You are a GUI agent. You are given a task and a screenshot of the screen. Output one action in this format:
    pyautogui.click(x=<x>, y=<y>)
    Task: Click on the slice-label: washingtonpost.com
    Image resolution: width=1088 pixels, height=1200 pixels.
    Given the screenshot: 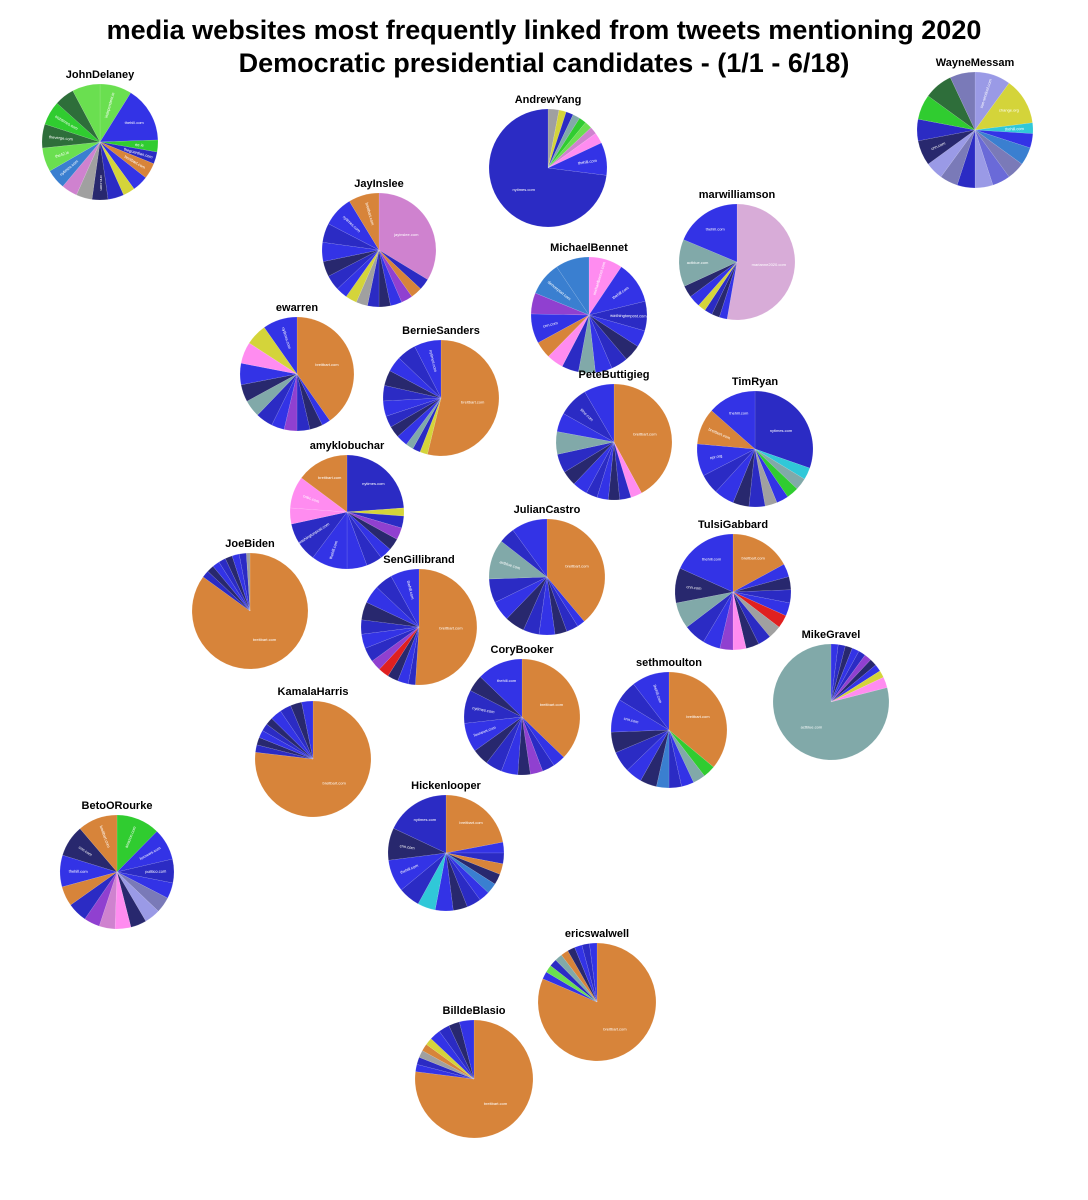 What is the action you would take?
    pyautogui.click(x=628, y=316)
    